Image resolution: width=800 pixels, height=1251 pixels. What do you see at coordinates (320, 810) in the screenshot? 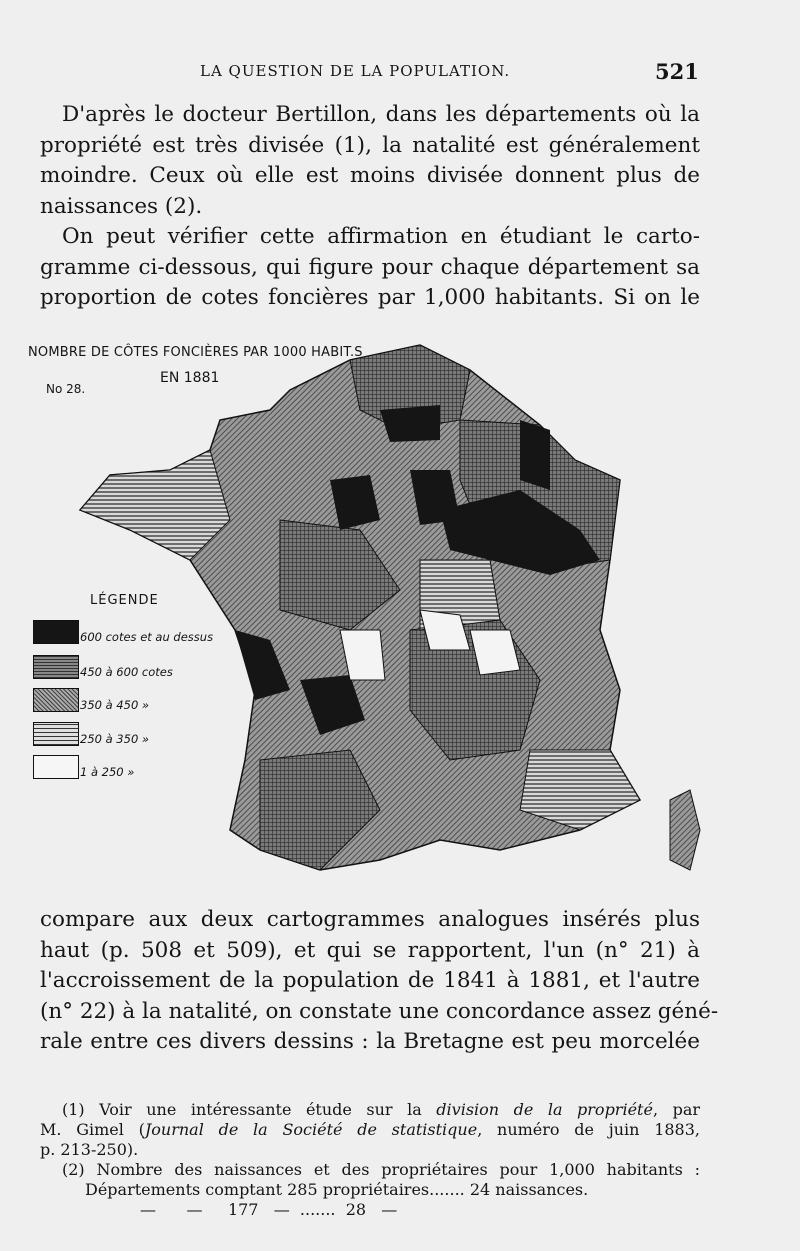
I see `region-crosshatch` at bounding box center [320, 810].